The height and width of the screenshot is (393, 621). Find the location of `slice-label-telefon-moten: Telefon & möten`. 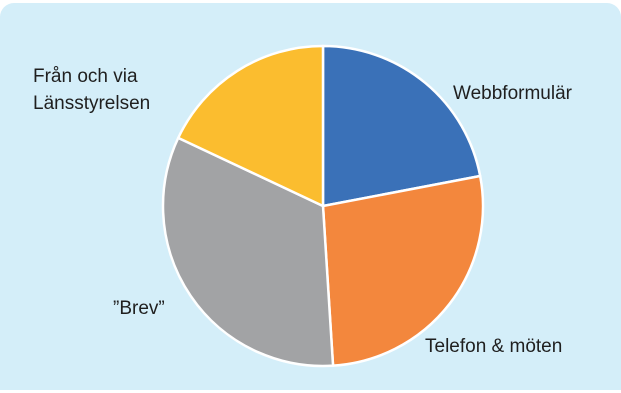

slice-label-telefon-moten: Telefon & möten is located at coordinates (494, 346).